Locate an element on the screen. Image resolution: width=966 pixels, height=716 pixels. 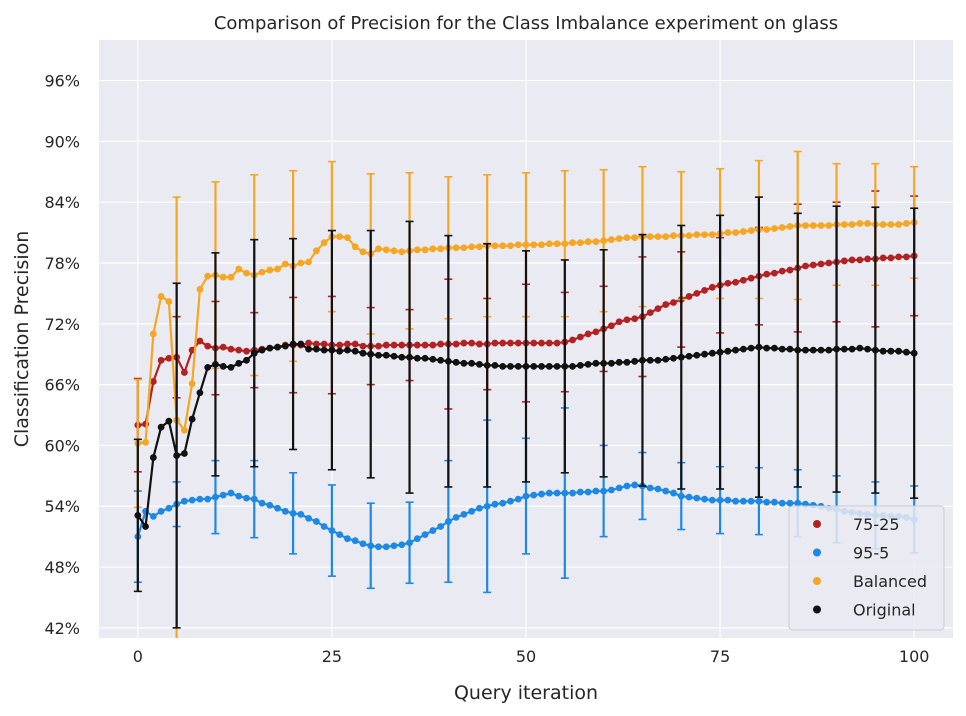
x-axis-label: Query iteration is located at coordinates (526, 693).